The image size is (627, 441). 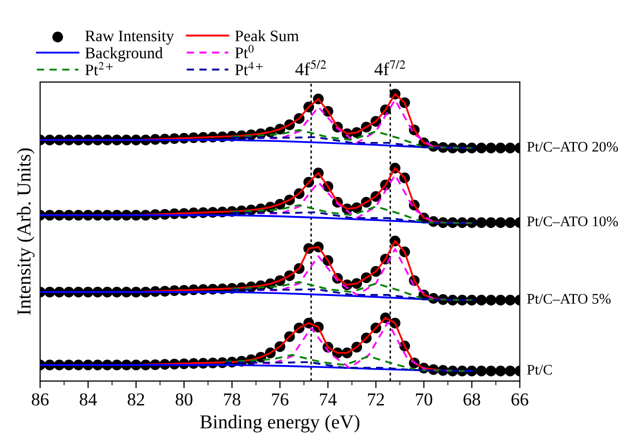 I want to click on x-tick-label: 78, so click(x=232, y=399).